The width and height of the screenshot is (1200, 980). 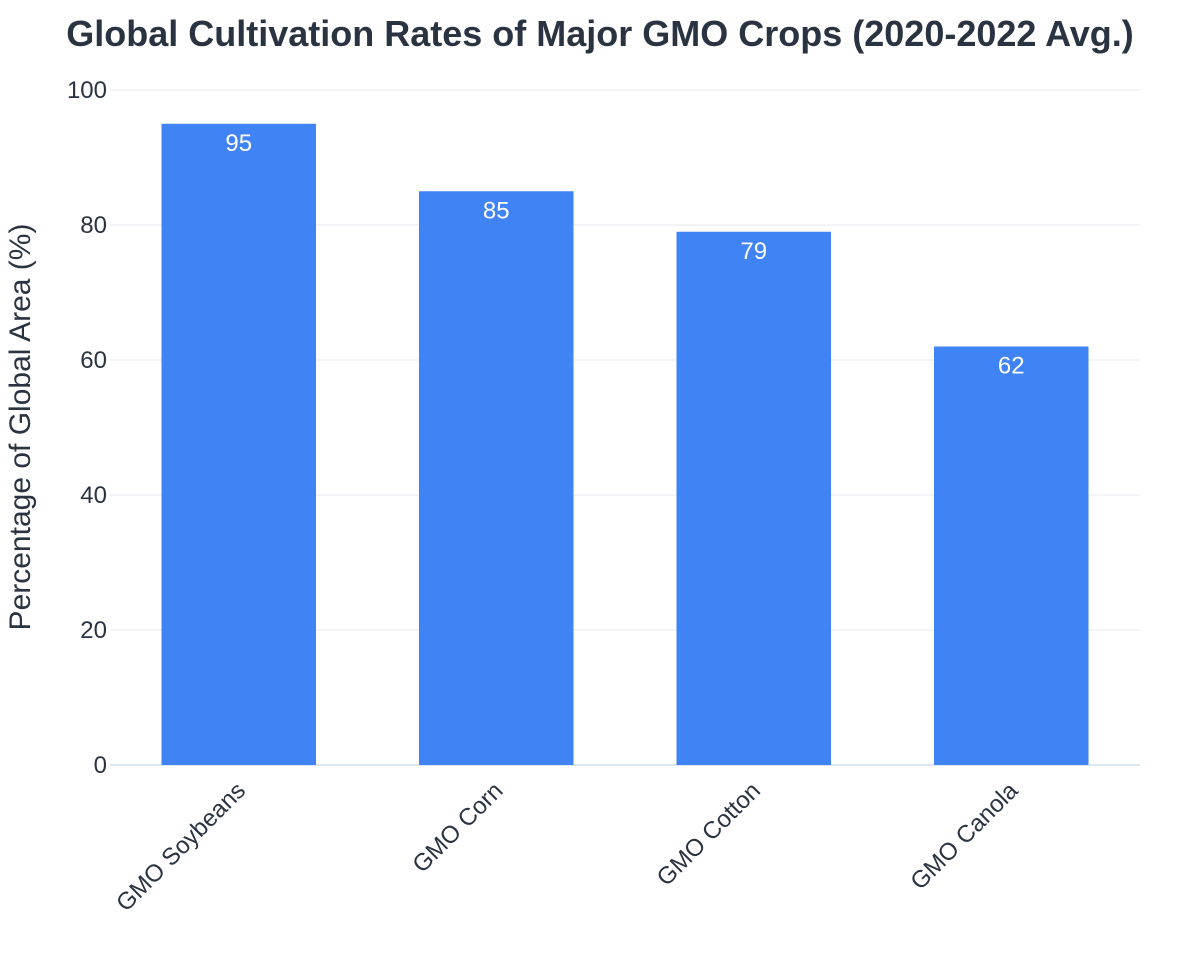 What do you see at coordinates (496, 210) in the screenshot?
I see `bar-value-label: 85` at bounding box center [496, 210].